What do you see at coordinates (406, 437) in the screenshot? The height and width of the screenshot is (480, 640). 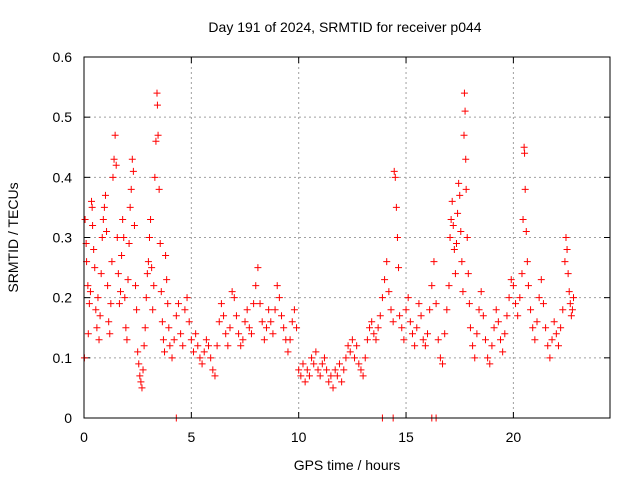 I see `x-tick-label: 15` at bounding box center [406, 437].